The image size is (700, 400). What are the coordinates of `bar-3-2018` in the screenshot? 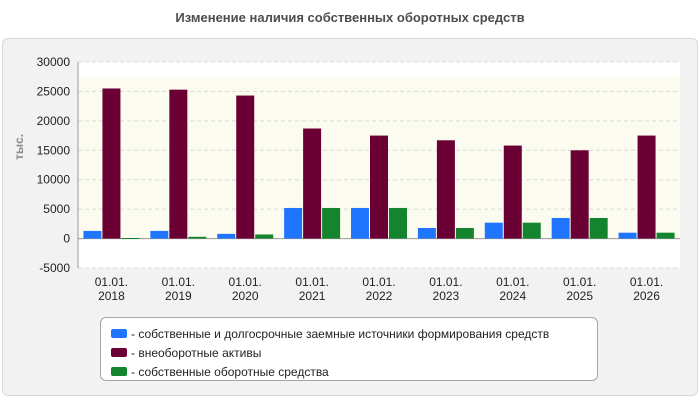 It's located at (130, 238).